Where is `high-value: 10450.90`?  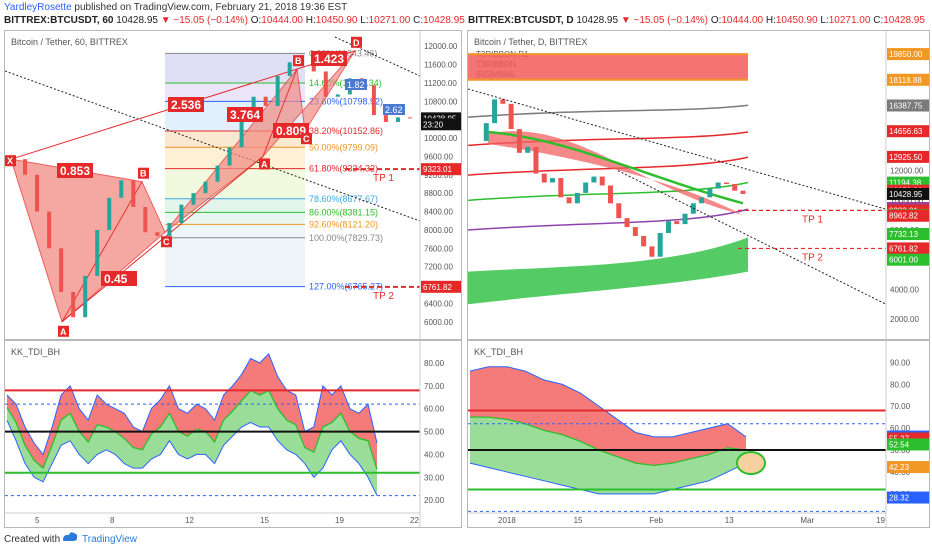 high-value: 10450.90 is located at coordinates (336, 20).